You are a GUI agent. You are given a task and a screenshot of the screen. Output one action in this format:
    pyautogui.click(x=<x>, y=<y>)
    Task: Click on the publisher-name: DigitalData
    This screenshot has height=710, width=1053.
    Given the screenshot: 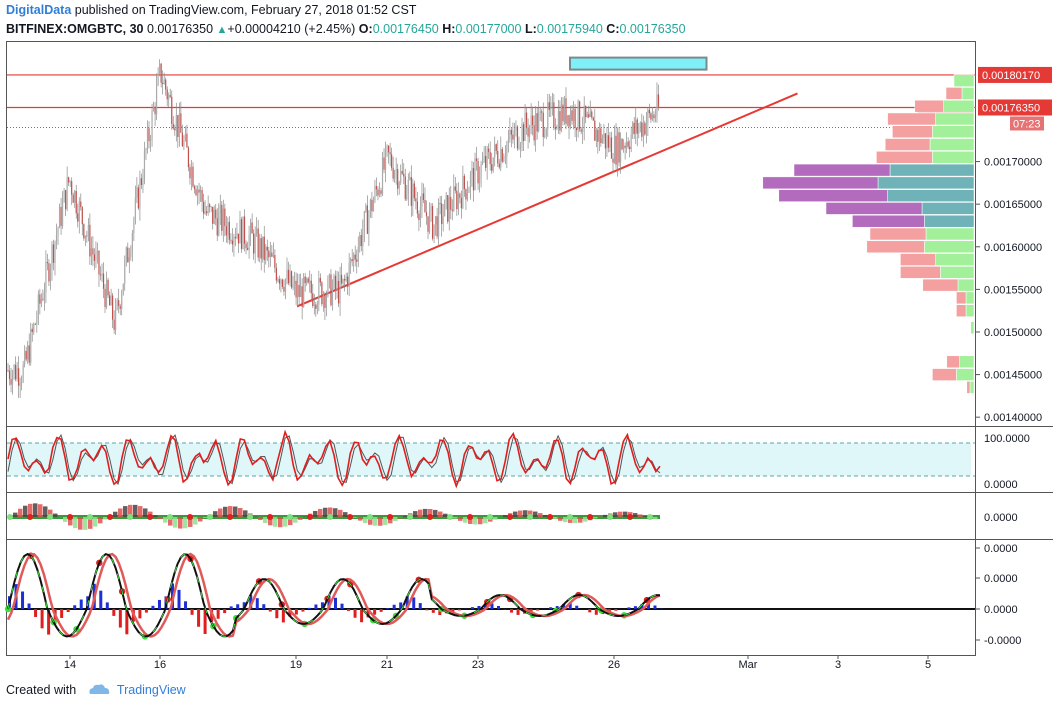 What is the action you would take?
    pyautogui.click(x=39, y=10)
    